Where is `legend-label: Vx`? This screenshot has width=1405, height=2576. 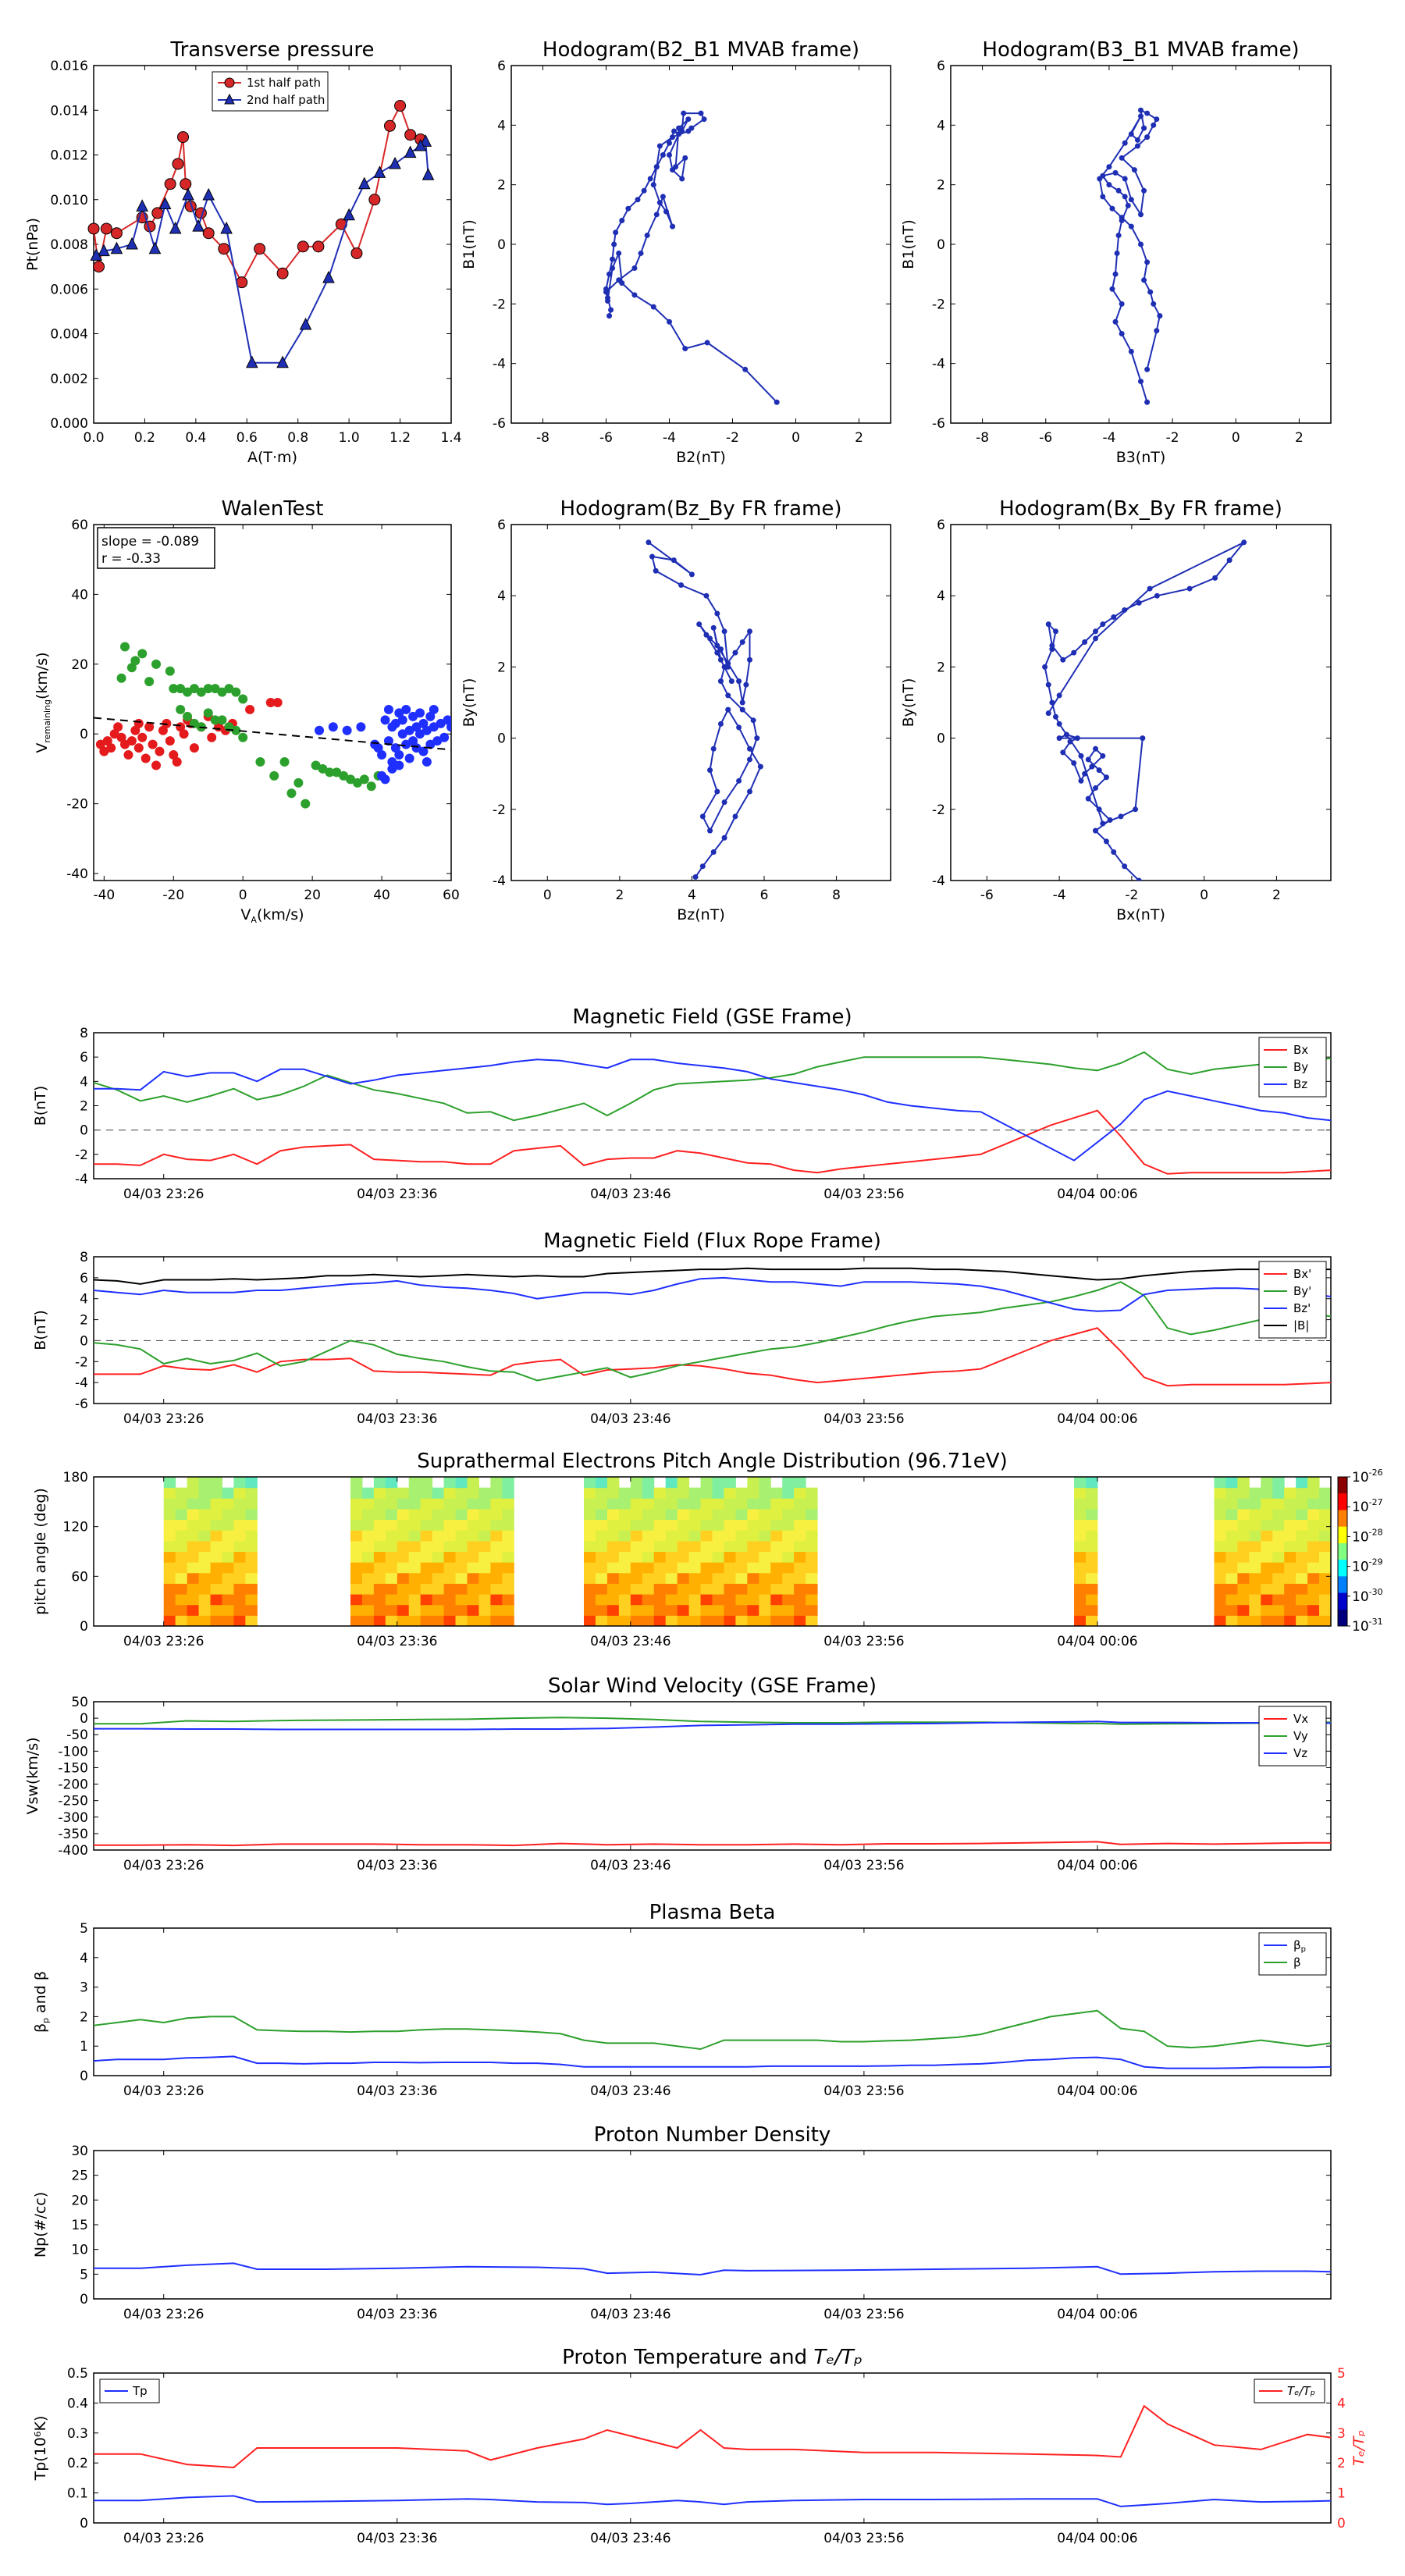
legend-label: Vx is located at coordinates (1300, 1719).